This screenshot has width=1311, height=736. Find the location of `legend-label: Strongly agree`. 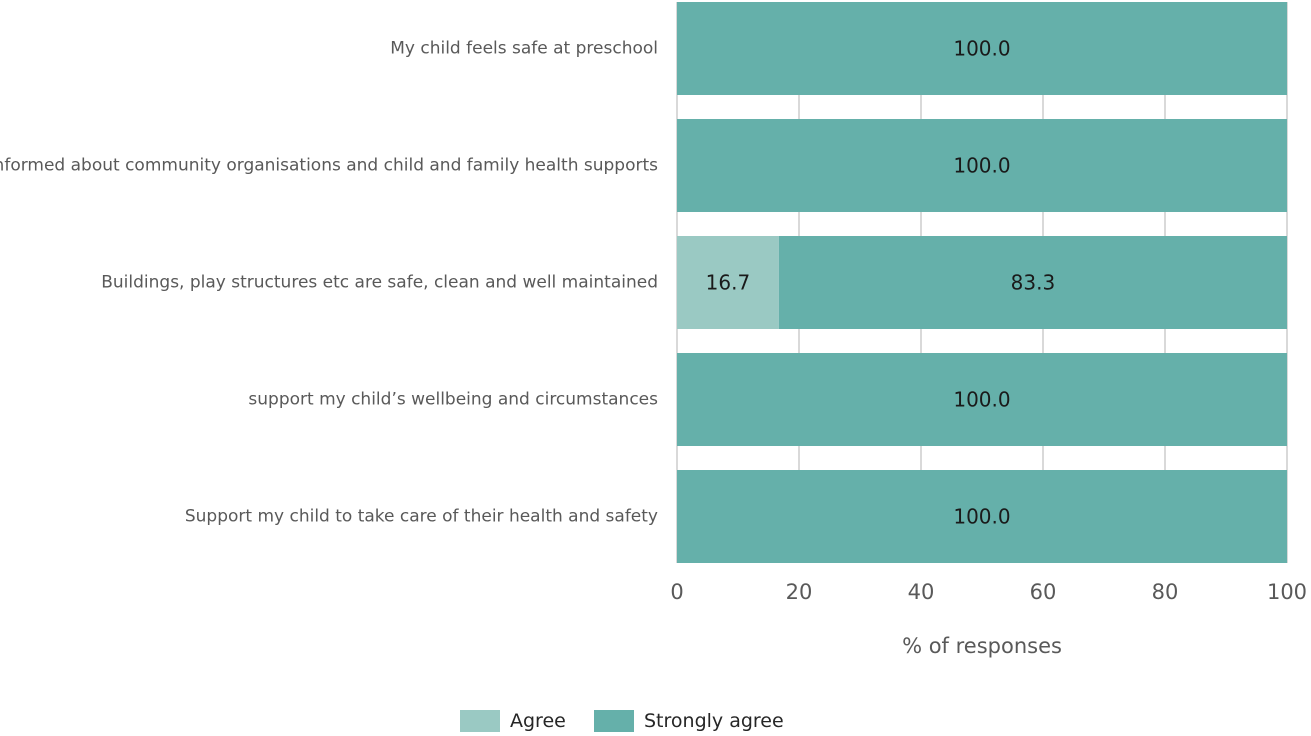

legend-label: Strongly agree is located at coordinates (714, 721).